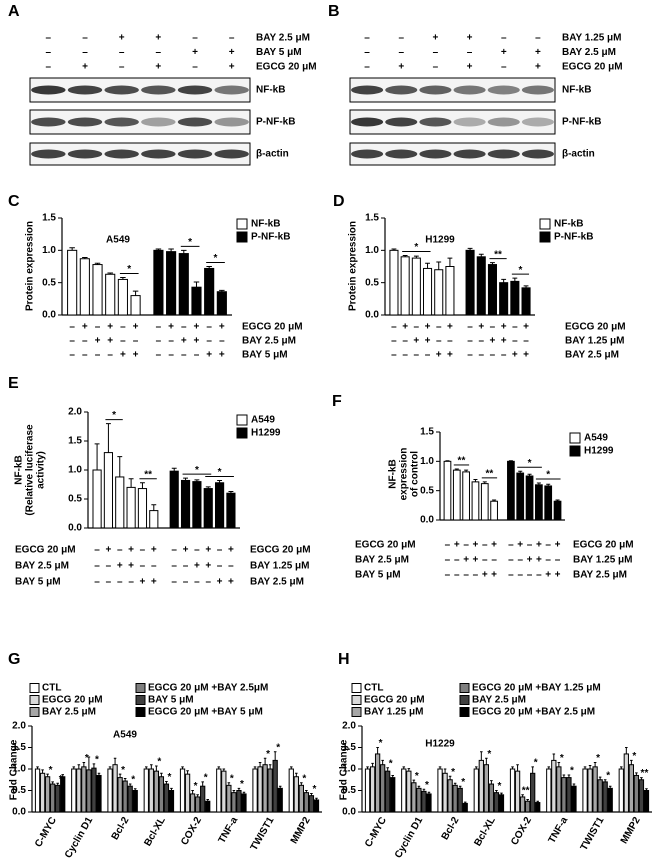 The height and width of the screenshot is (865, 658). I want to click on legend-label: CTL, so click(51, 688).